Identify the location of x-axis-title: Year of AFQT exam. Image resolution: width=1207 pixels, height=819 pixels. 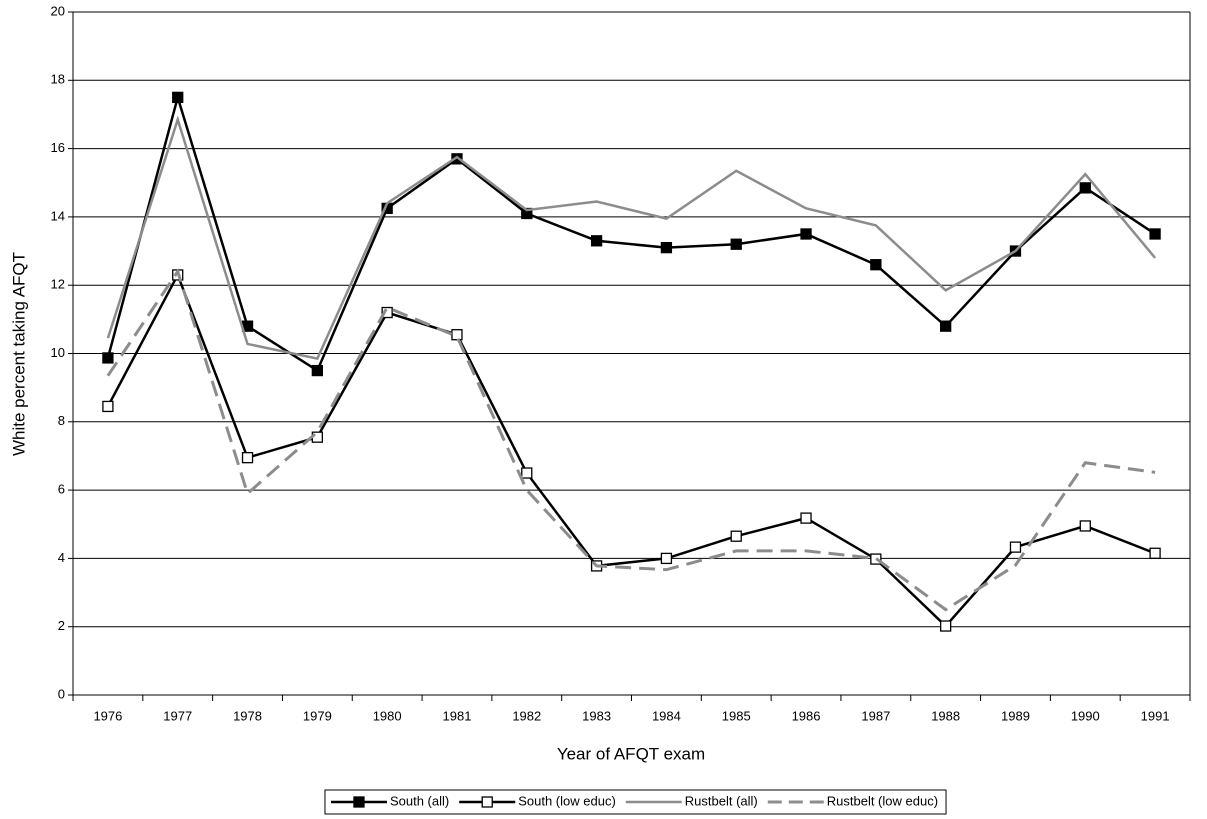
(631, 753).